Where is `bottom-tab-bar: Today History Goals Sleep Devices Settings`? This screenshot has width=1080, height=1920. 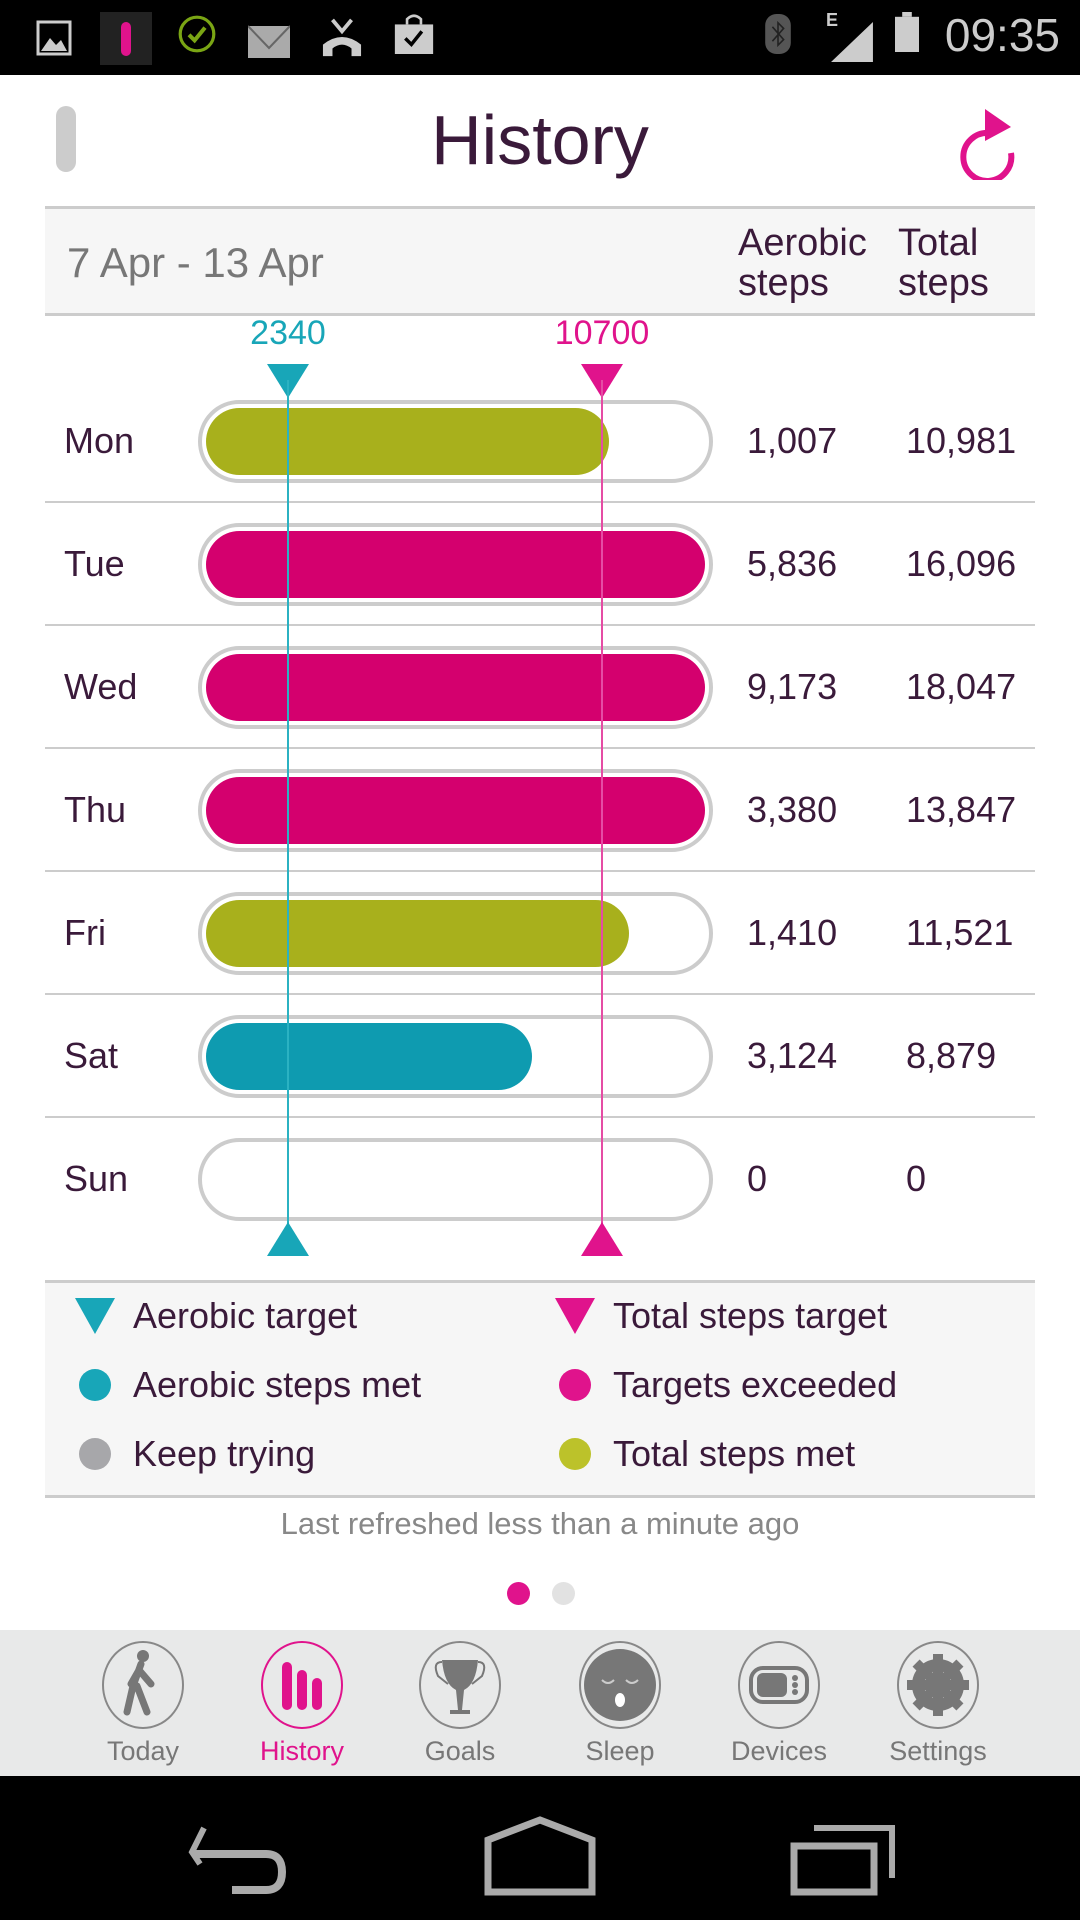
bottom-tab-bar: Today History Goals Sleep Devices Settings is located at coordinates (540, 1703).